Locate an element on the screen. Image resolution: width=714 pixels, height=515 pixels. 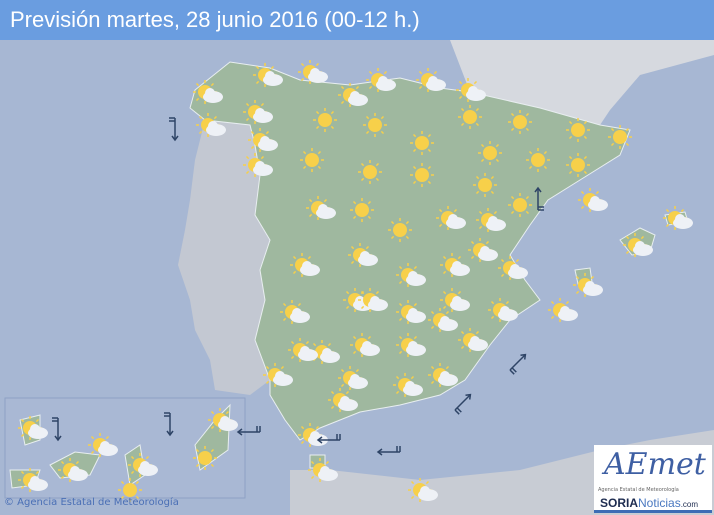
logo-noticias: Noticias is located at coordinates (659, 503).